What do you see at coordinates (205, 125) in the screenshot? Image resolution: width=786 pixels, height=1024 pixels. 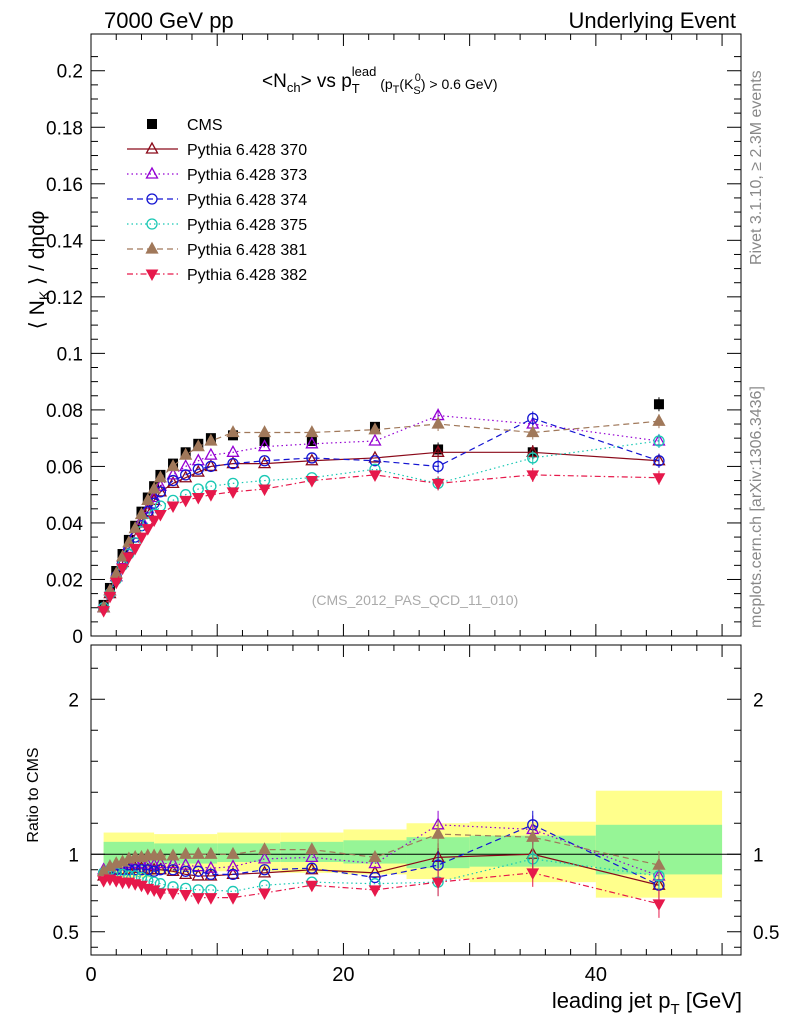 I see `legend-label-cms: CMS` at bounding box center [205, 125].